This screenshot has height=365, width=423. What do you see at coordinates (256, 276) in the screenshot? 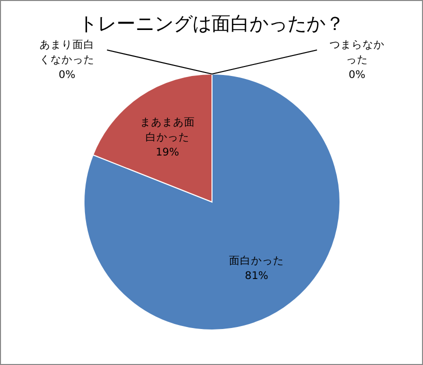
I see `data-label: 81%` at bounding box center [256, 276].